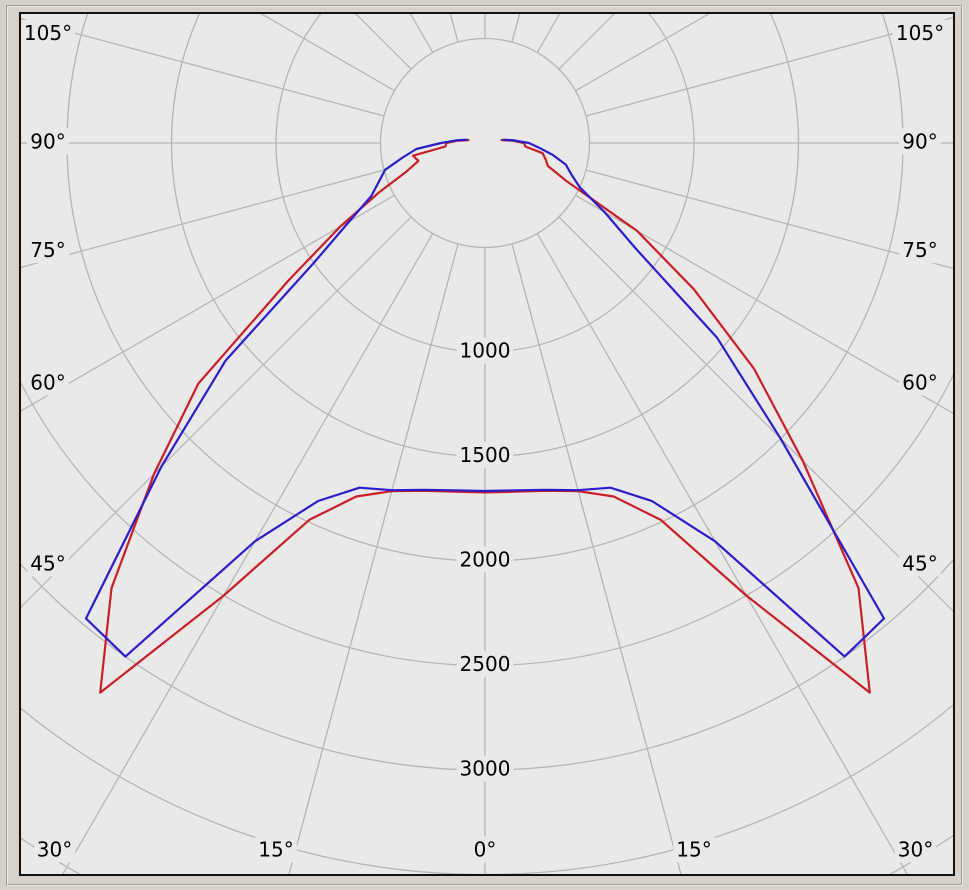 The image size is (969, 890). I want to click on angle-label-right: 105°, so click(920, 33).